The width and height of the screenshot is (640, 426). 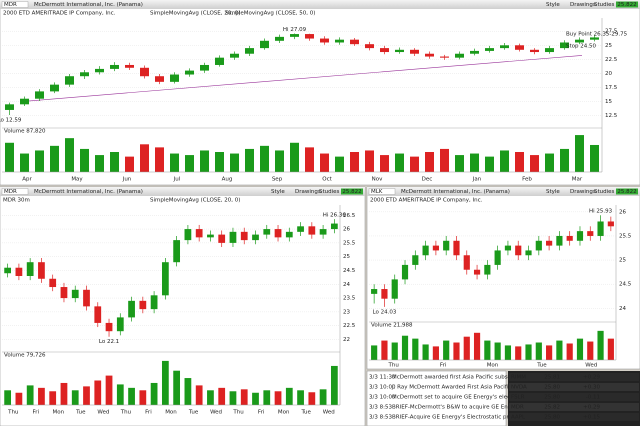 What do you see at coordinates (103, 413) in the screenshot?
I see `x-tick-label: Wed` at bounding box center [103, 413].